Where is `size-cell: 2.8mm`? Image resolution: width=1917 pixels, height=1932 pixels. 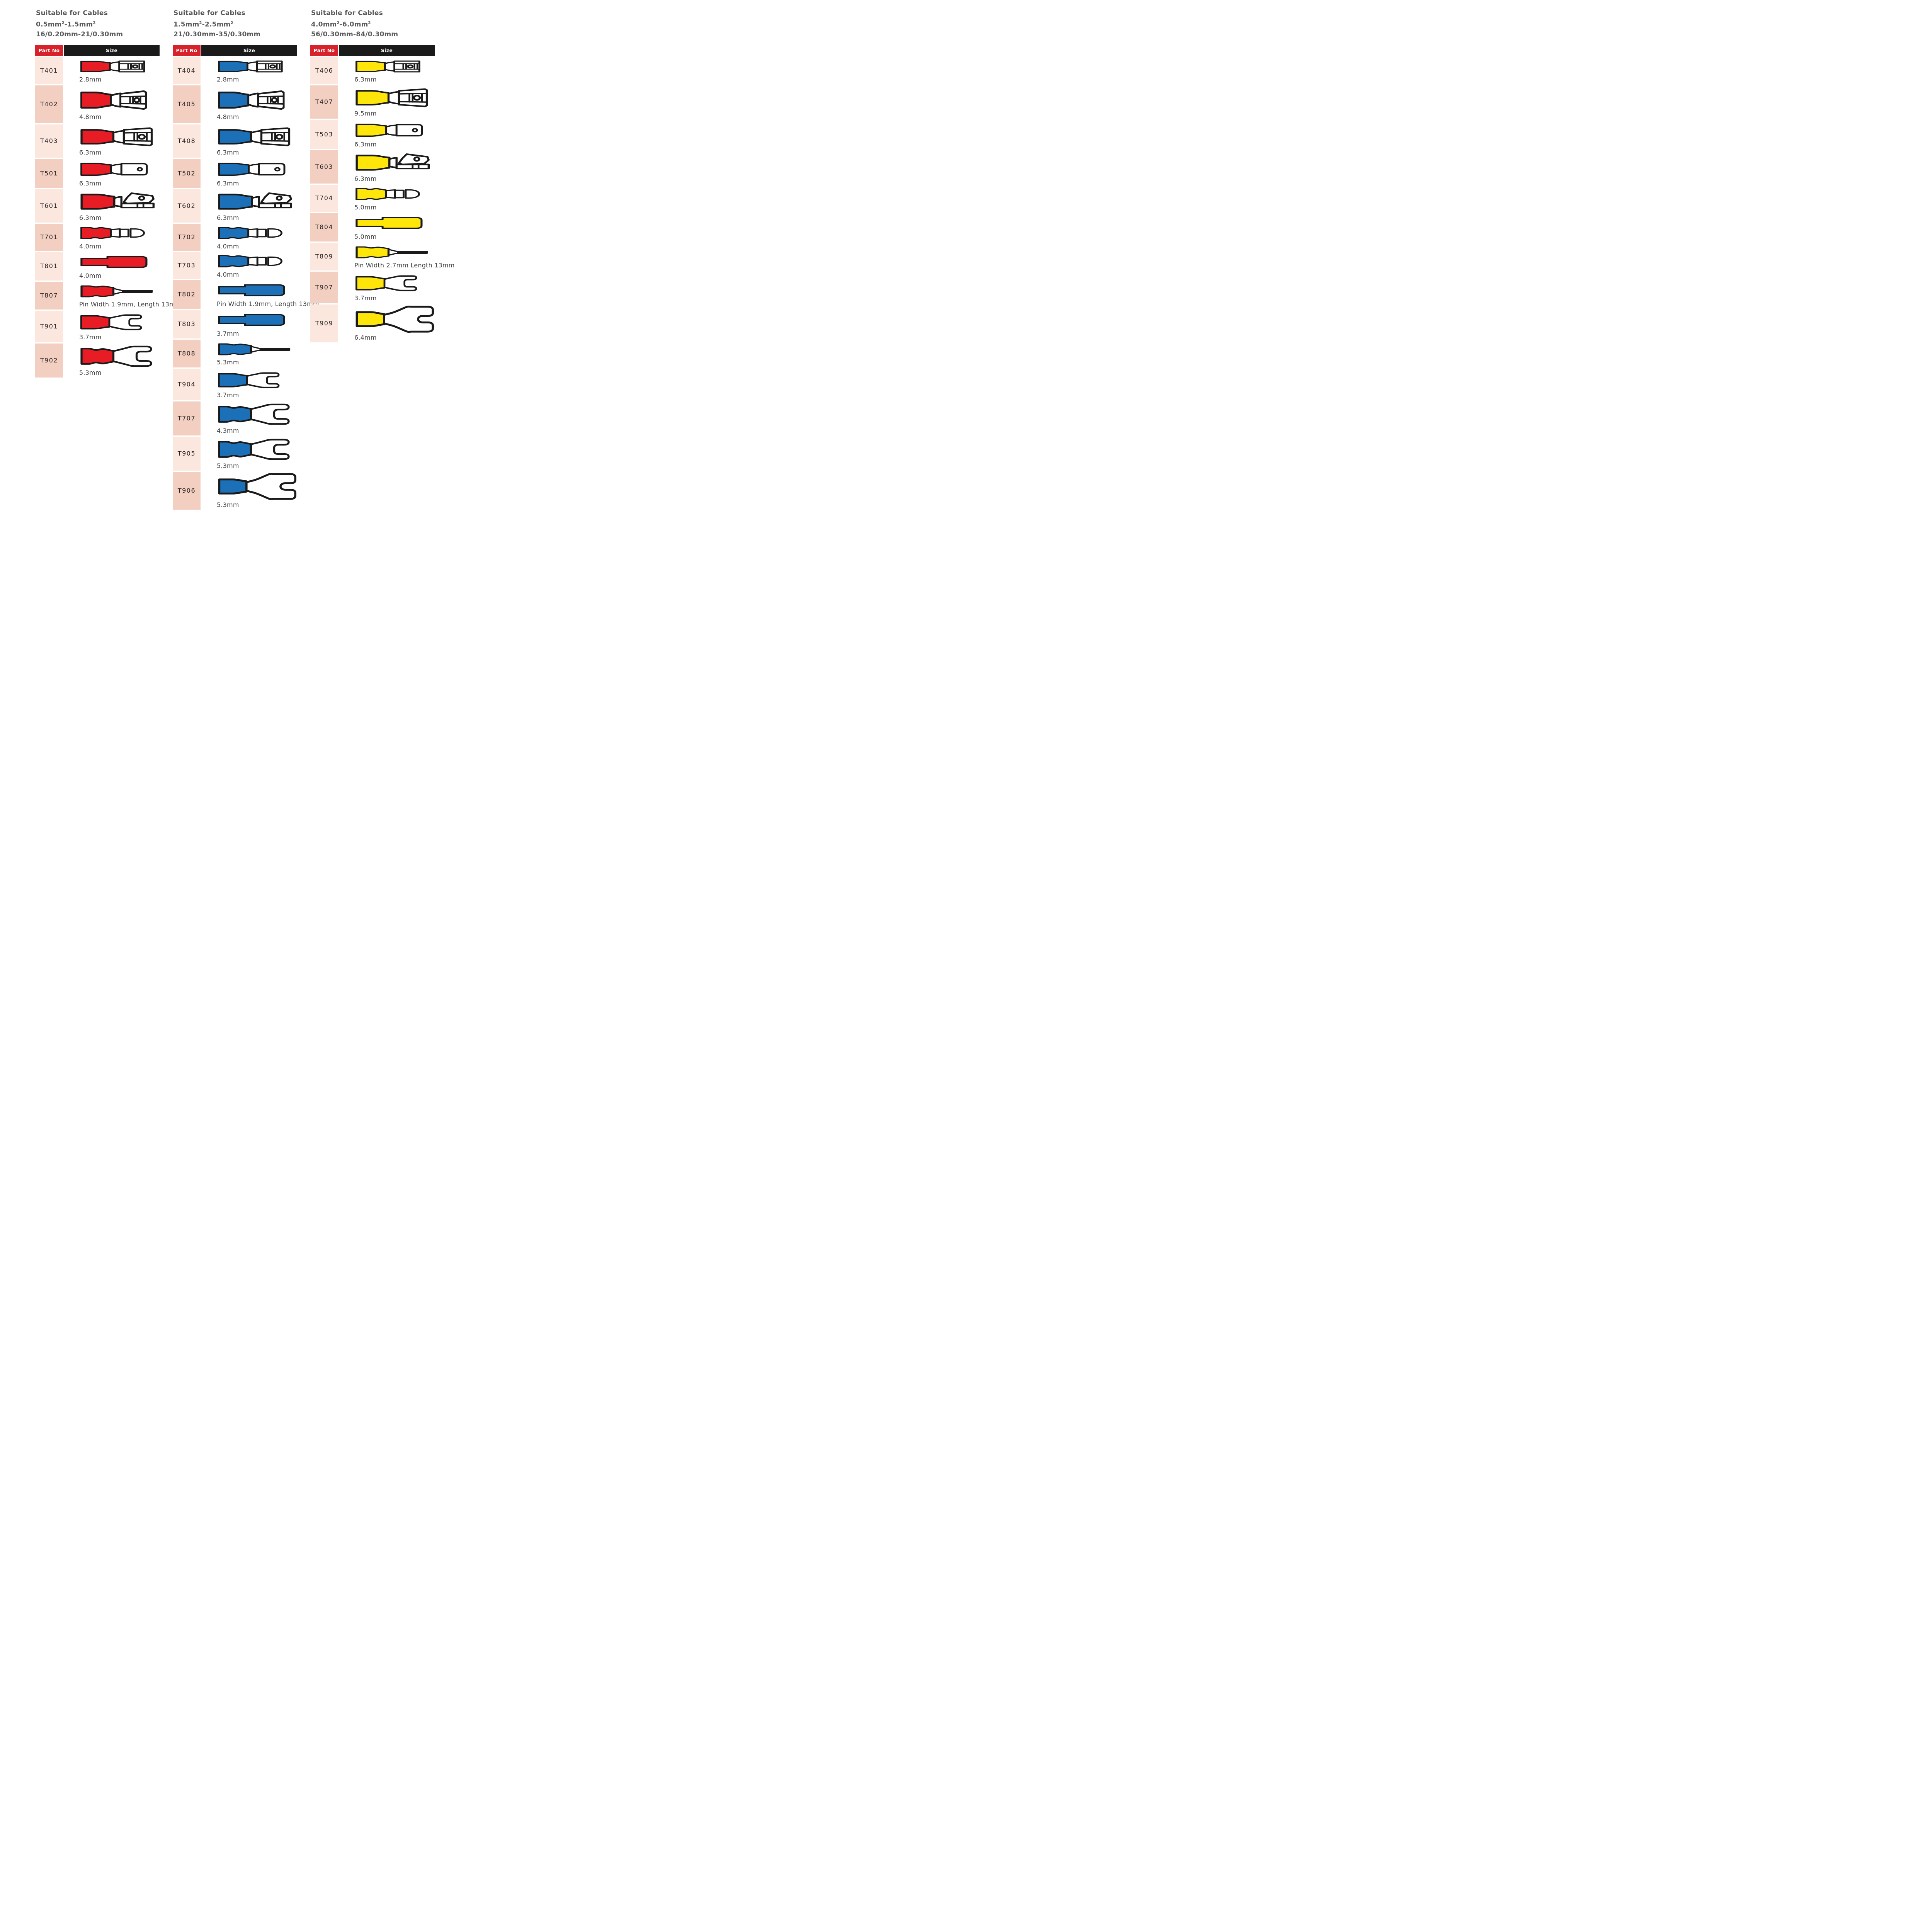 size-cell: 2.8mm is located at coordinates (112, 70).